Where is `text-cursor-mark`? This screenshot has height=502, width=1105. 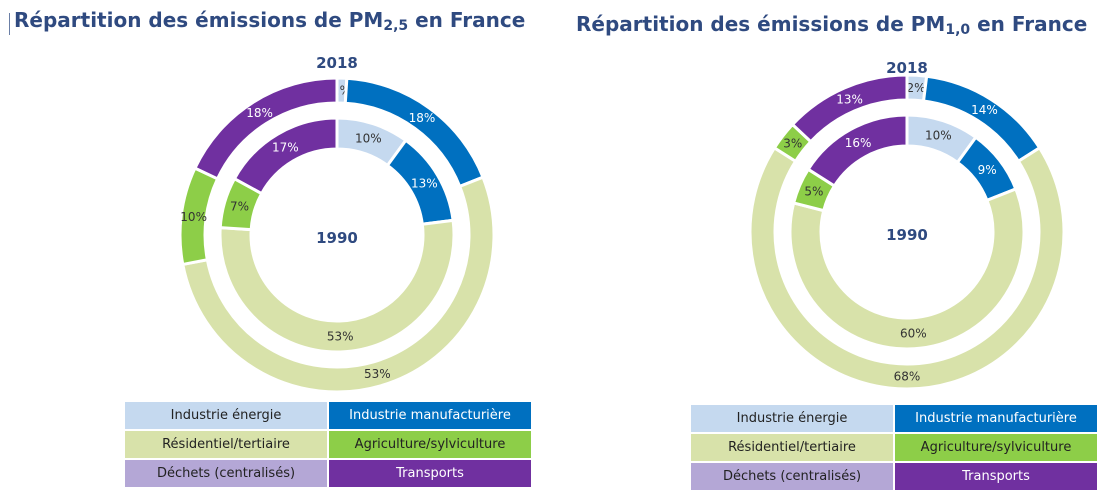 text-cursor-mark is located at coordinates (9, 24).